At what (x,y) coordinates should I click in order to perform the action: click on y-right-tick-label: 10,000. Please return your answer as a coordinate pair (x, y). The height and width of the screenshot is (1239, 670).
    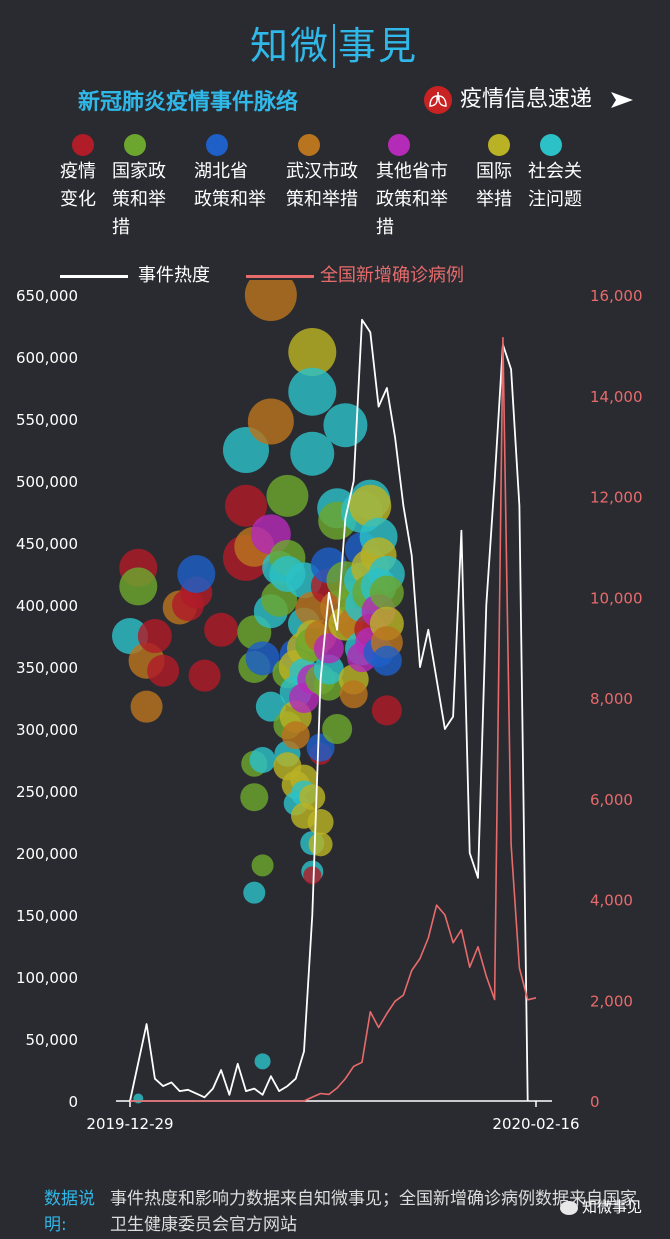
    Looking at the image, I should click on (616, 598).